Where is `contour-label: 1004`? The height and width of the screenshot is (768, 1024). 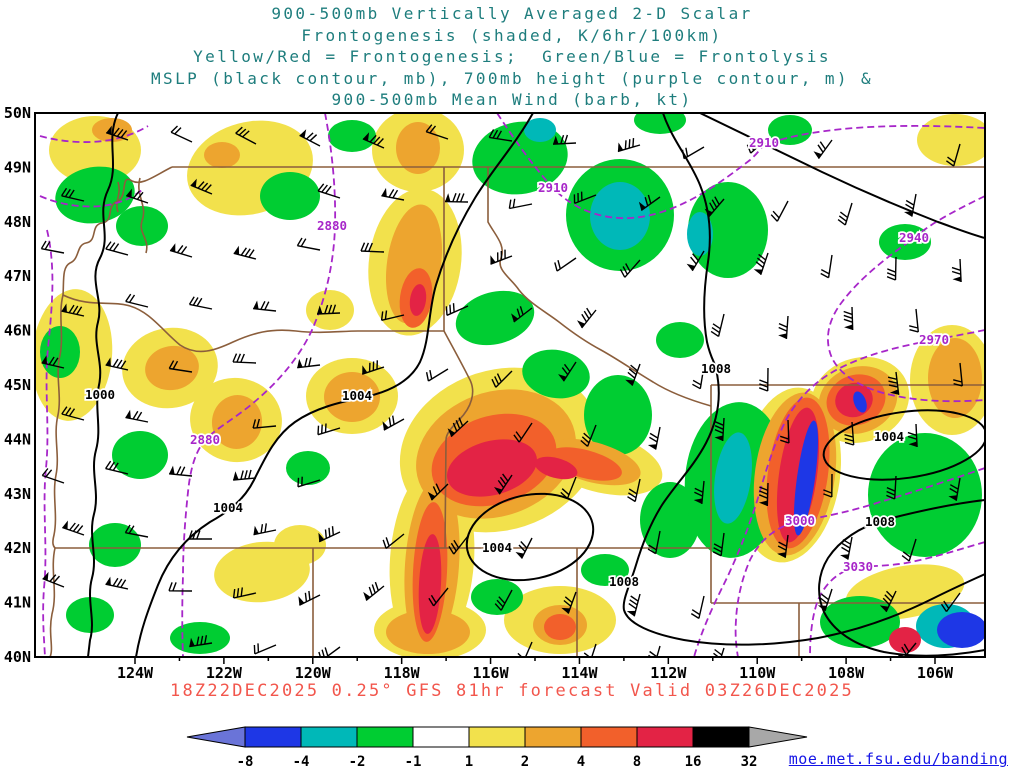 contour-label: 1004 is located at coordinates (357, 395).